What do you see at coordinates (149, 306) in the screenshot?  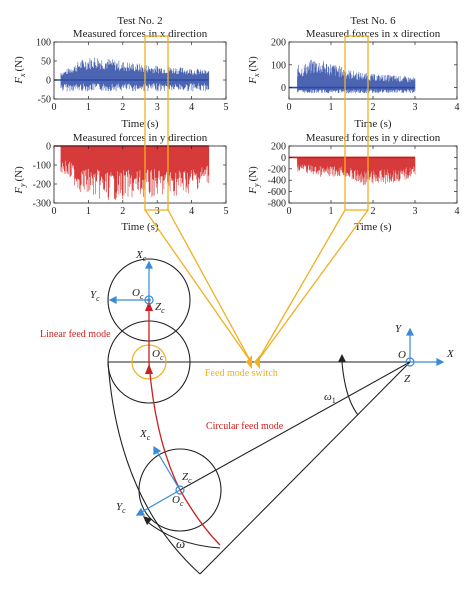 I see `feed-arrow-top` at bounding box center [149, 306].